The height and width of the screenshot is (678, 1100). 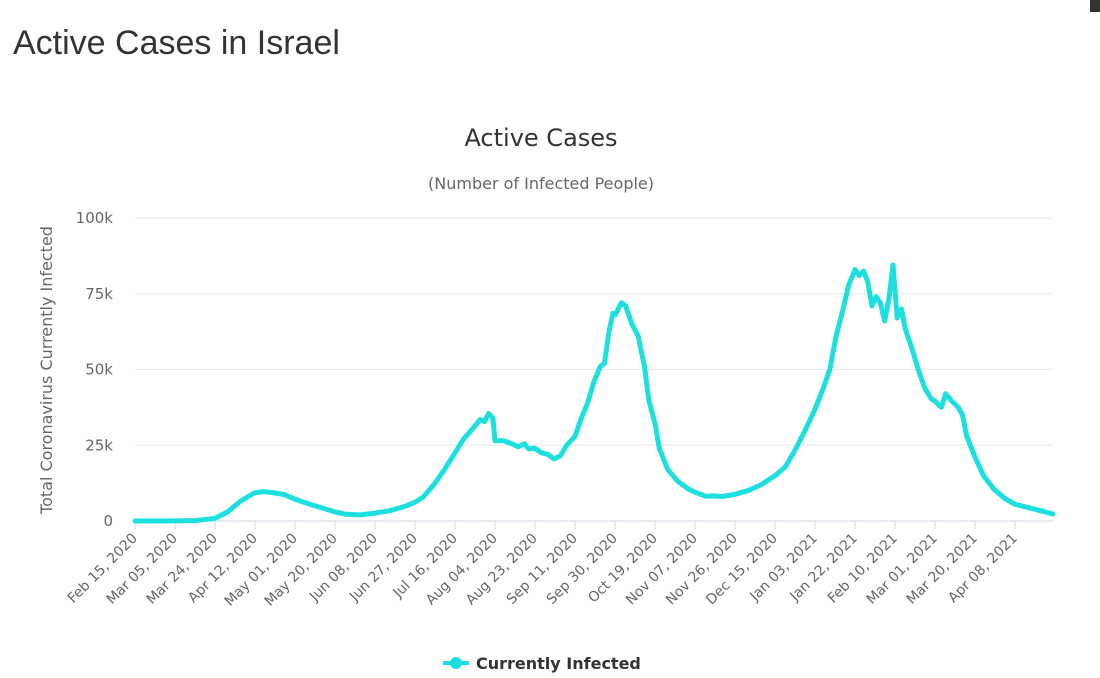 I want to click on chart-title: Active Cases, so click(x=540, y=138).